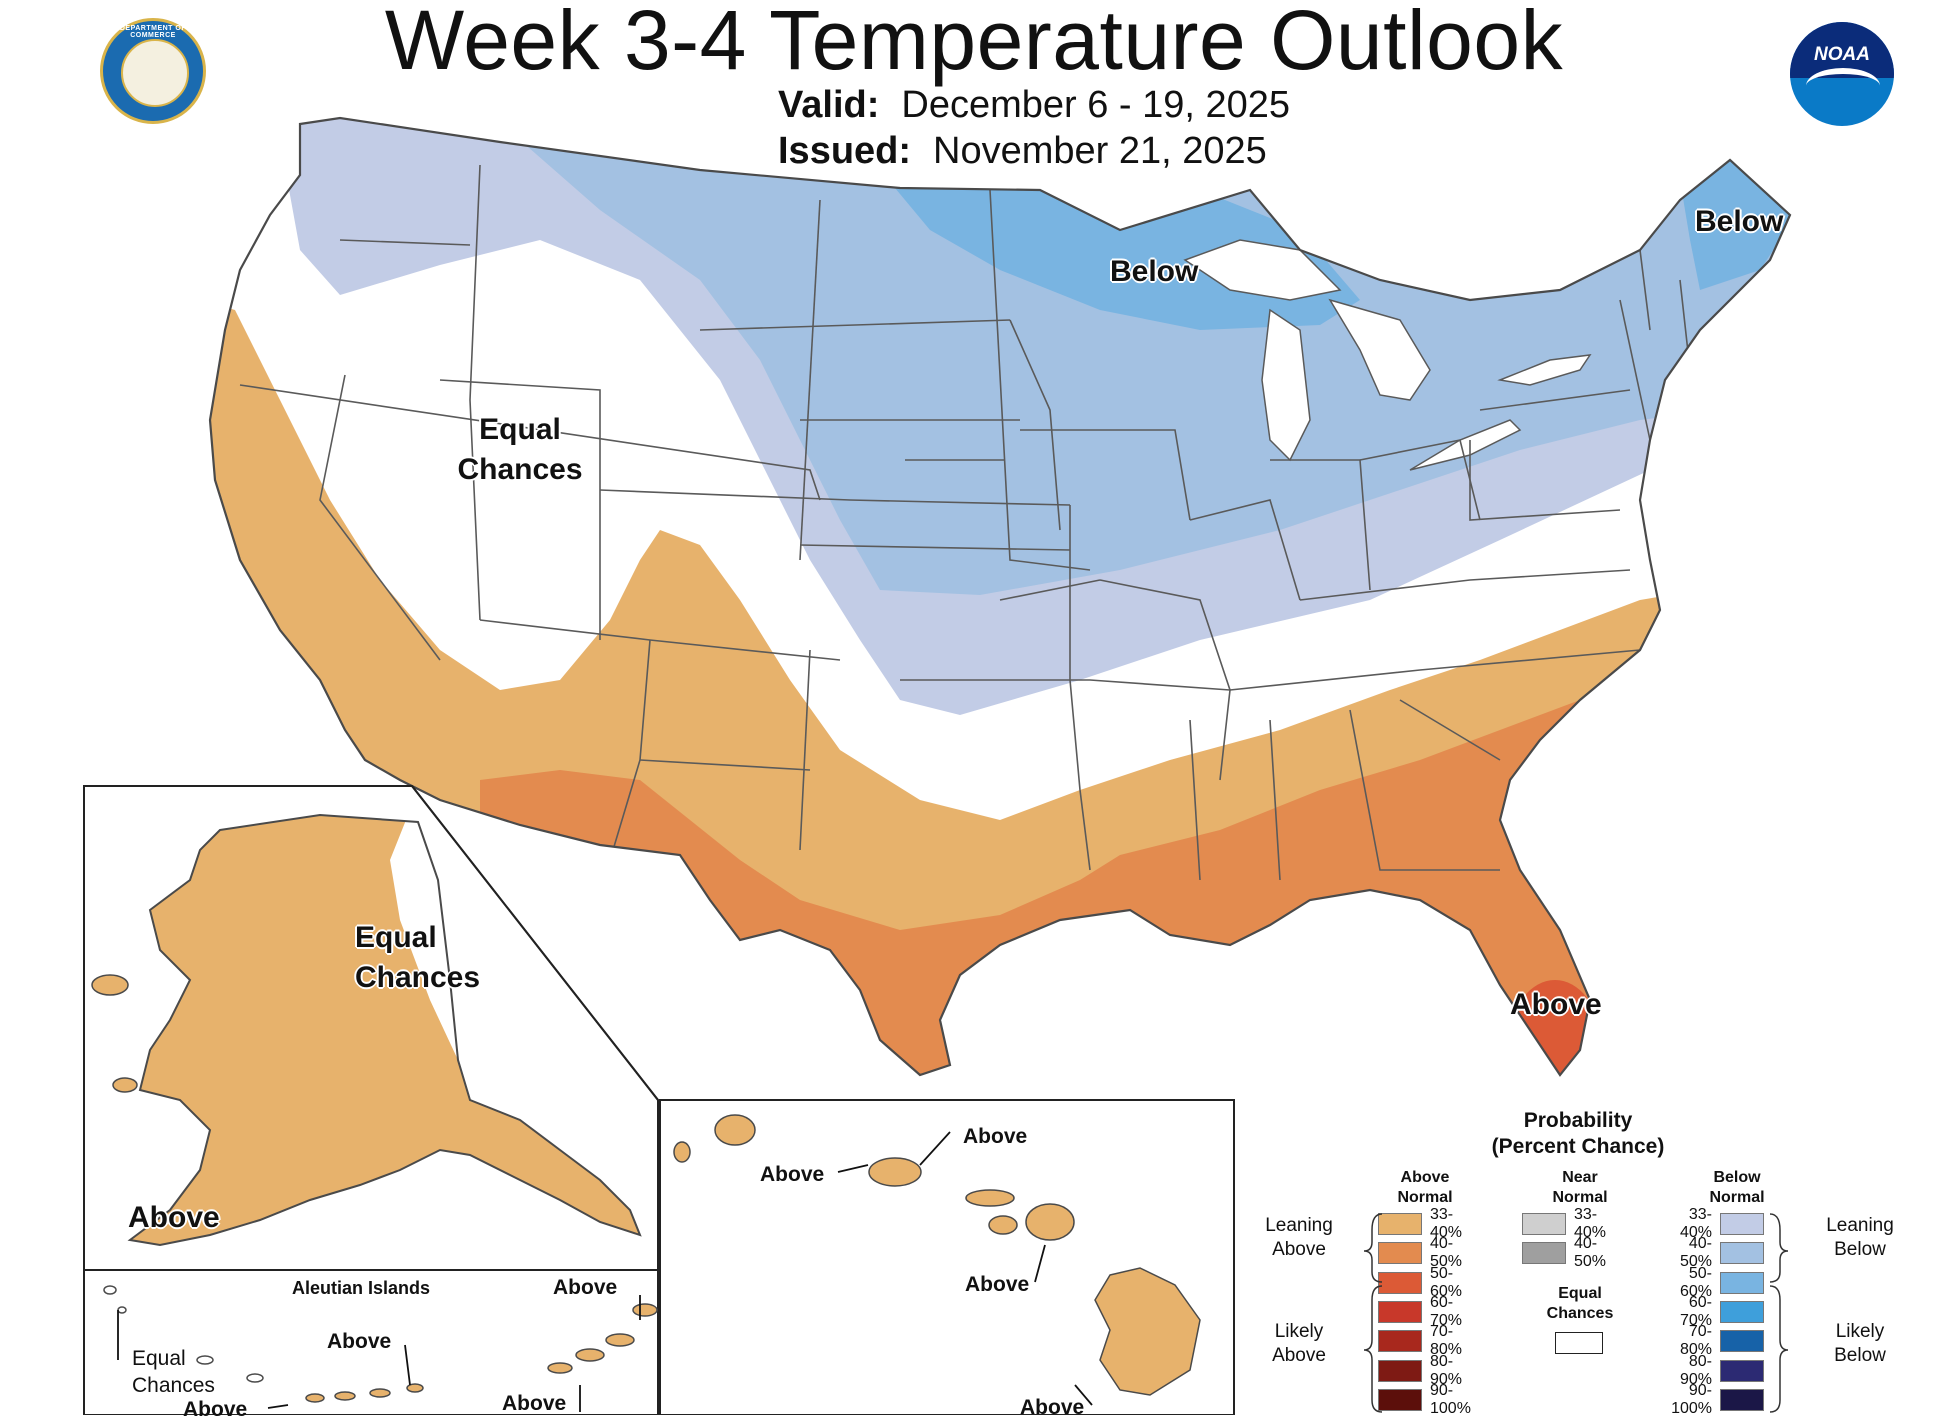 Image resolution: width=1948 pixels, height=1422 pixels. Describe the element at coordinates (215, 1409) in the screenshot. I see `aleutian-above-west-label: Above` at that location.